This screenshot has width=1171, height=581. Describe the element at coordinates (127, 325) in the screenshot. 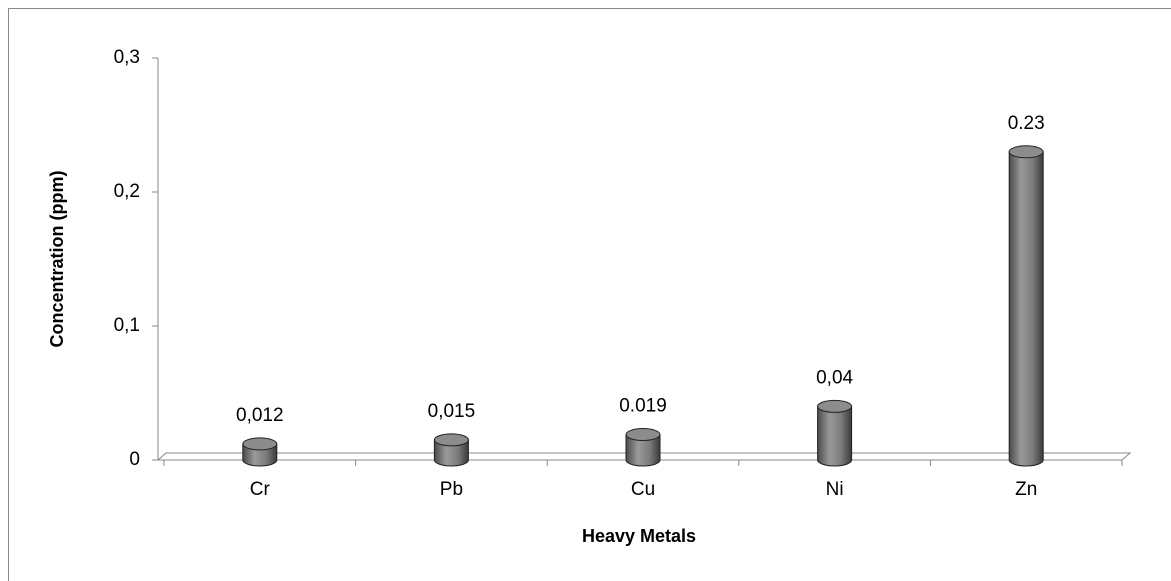

I see `y-tick-label: 0,1` at that location.